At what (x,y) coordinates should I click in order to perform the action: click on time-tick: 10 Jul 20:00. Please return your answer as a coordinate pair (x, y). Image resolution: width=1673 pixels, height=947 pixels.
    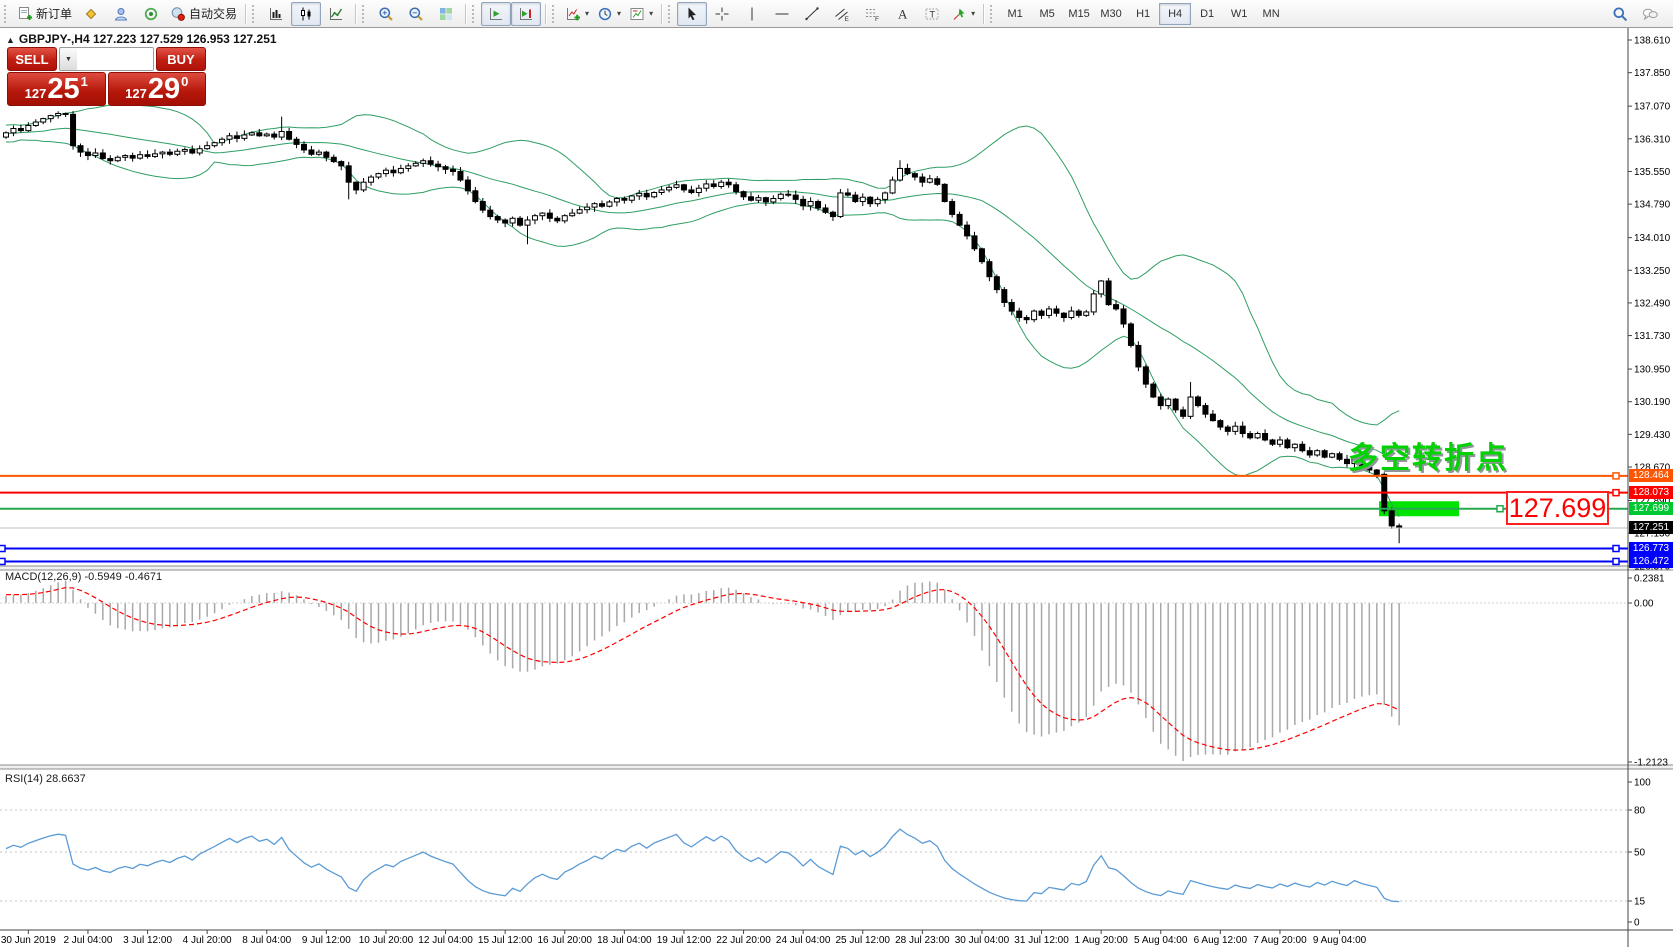
    Looking at the image, I should click on (386, 940).